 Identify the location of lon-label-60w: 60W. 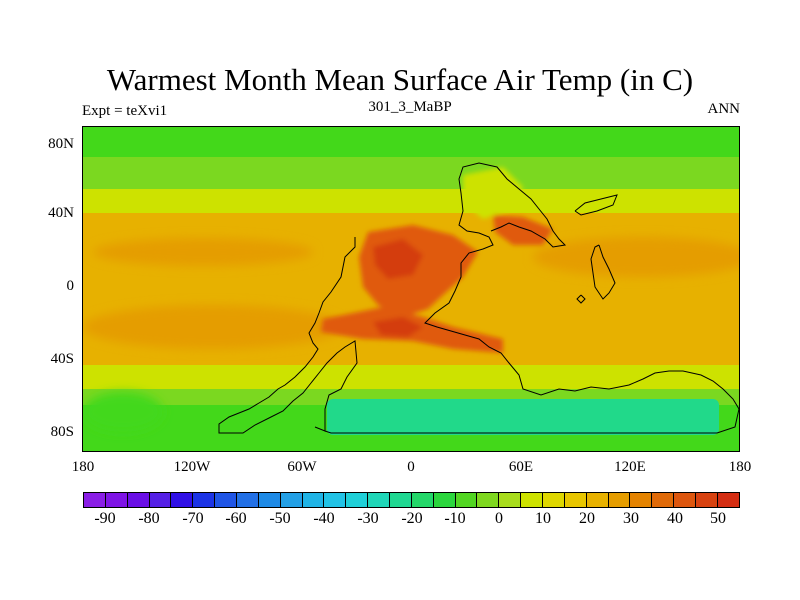
(302, 467).